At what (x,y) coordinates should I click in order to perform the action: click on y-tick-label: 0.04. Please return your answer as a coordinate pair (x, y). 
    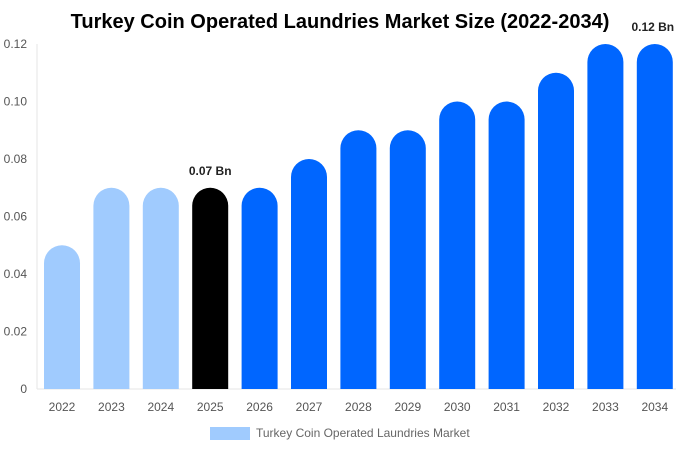
    Looking at the image, I should click on (16, 274).